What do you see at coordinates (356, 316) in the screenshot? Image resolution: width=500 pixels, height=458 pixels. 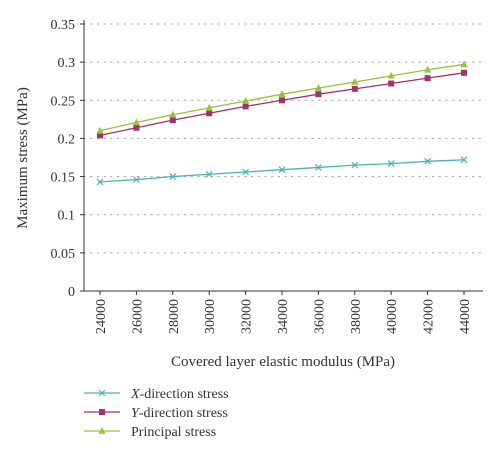 I see `x-tick-label: 38000` at bounding box center [356, 316].